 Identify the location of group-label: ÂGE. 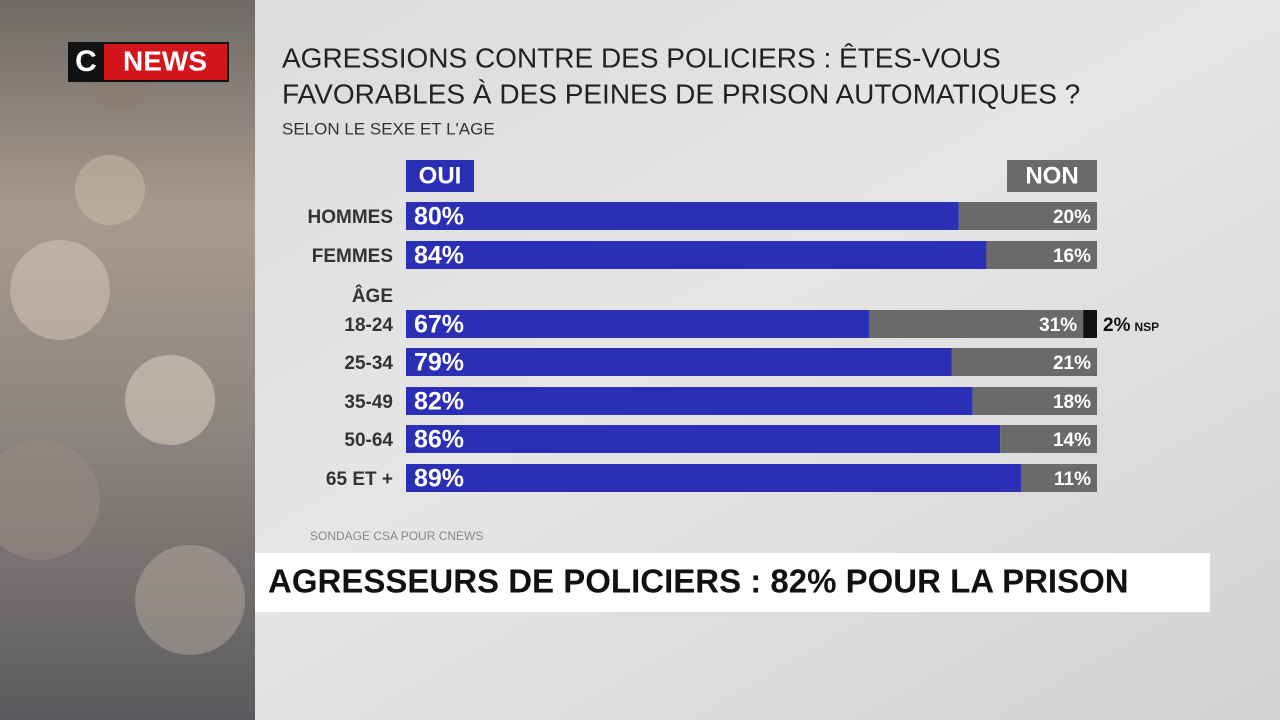
(372, 296).